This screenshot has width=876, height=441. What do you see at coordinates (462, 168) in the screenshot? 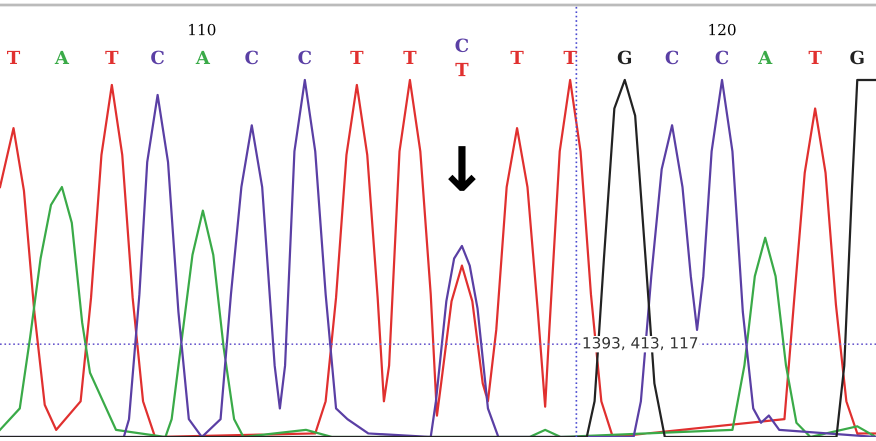
I see `annotation: ↓` at bounding box center [462, 168].